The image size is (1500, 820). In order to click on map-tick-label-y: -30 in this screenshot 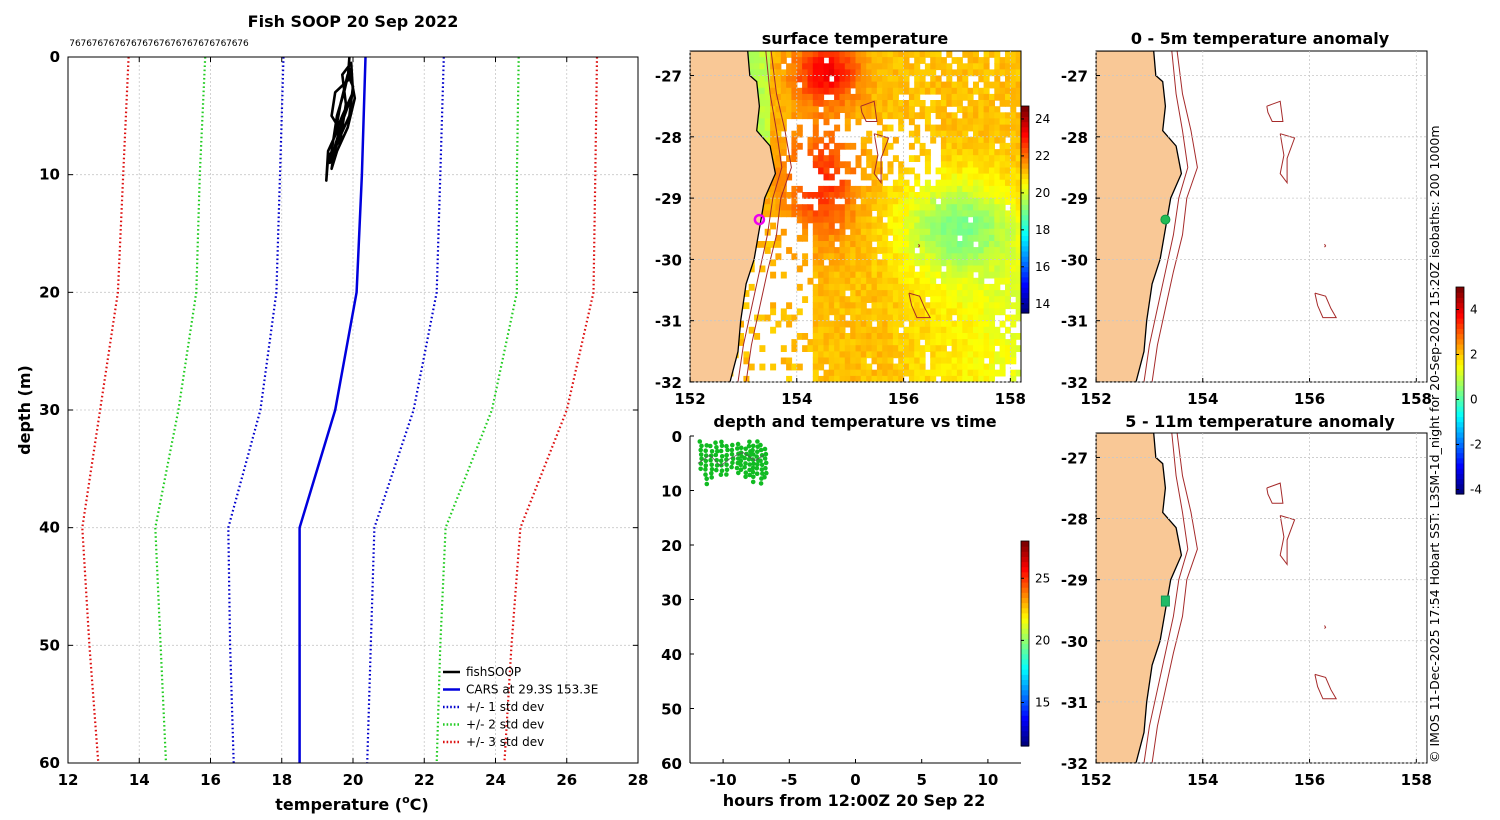, I will do `click(668, 260)`.